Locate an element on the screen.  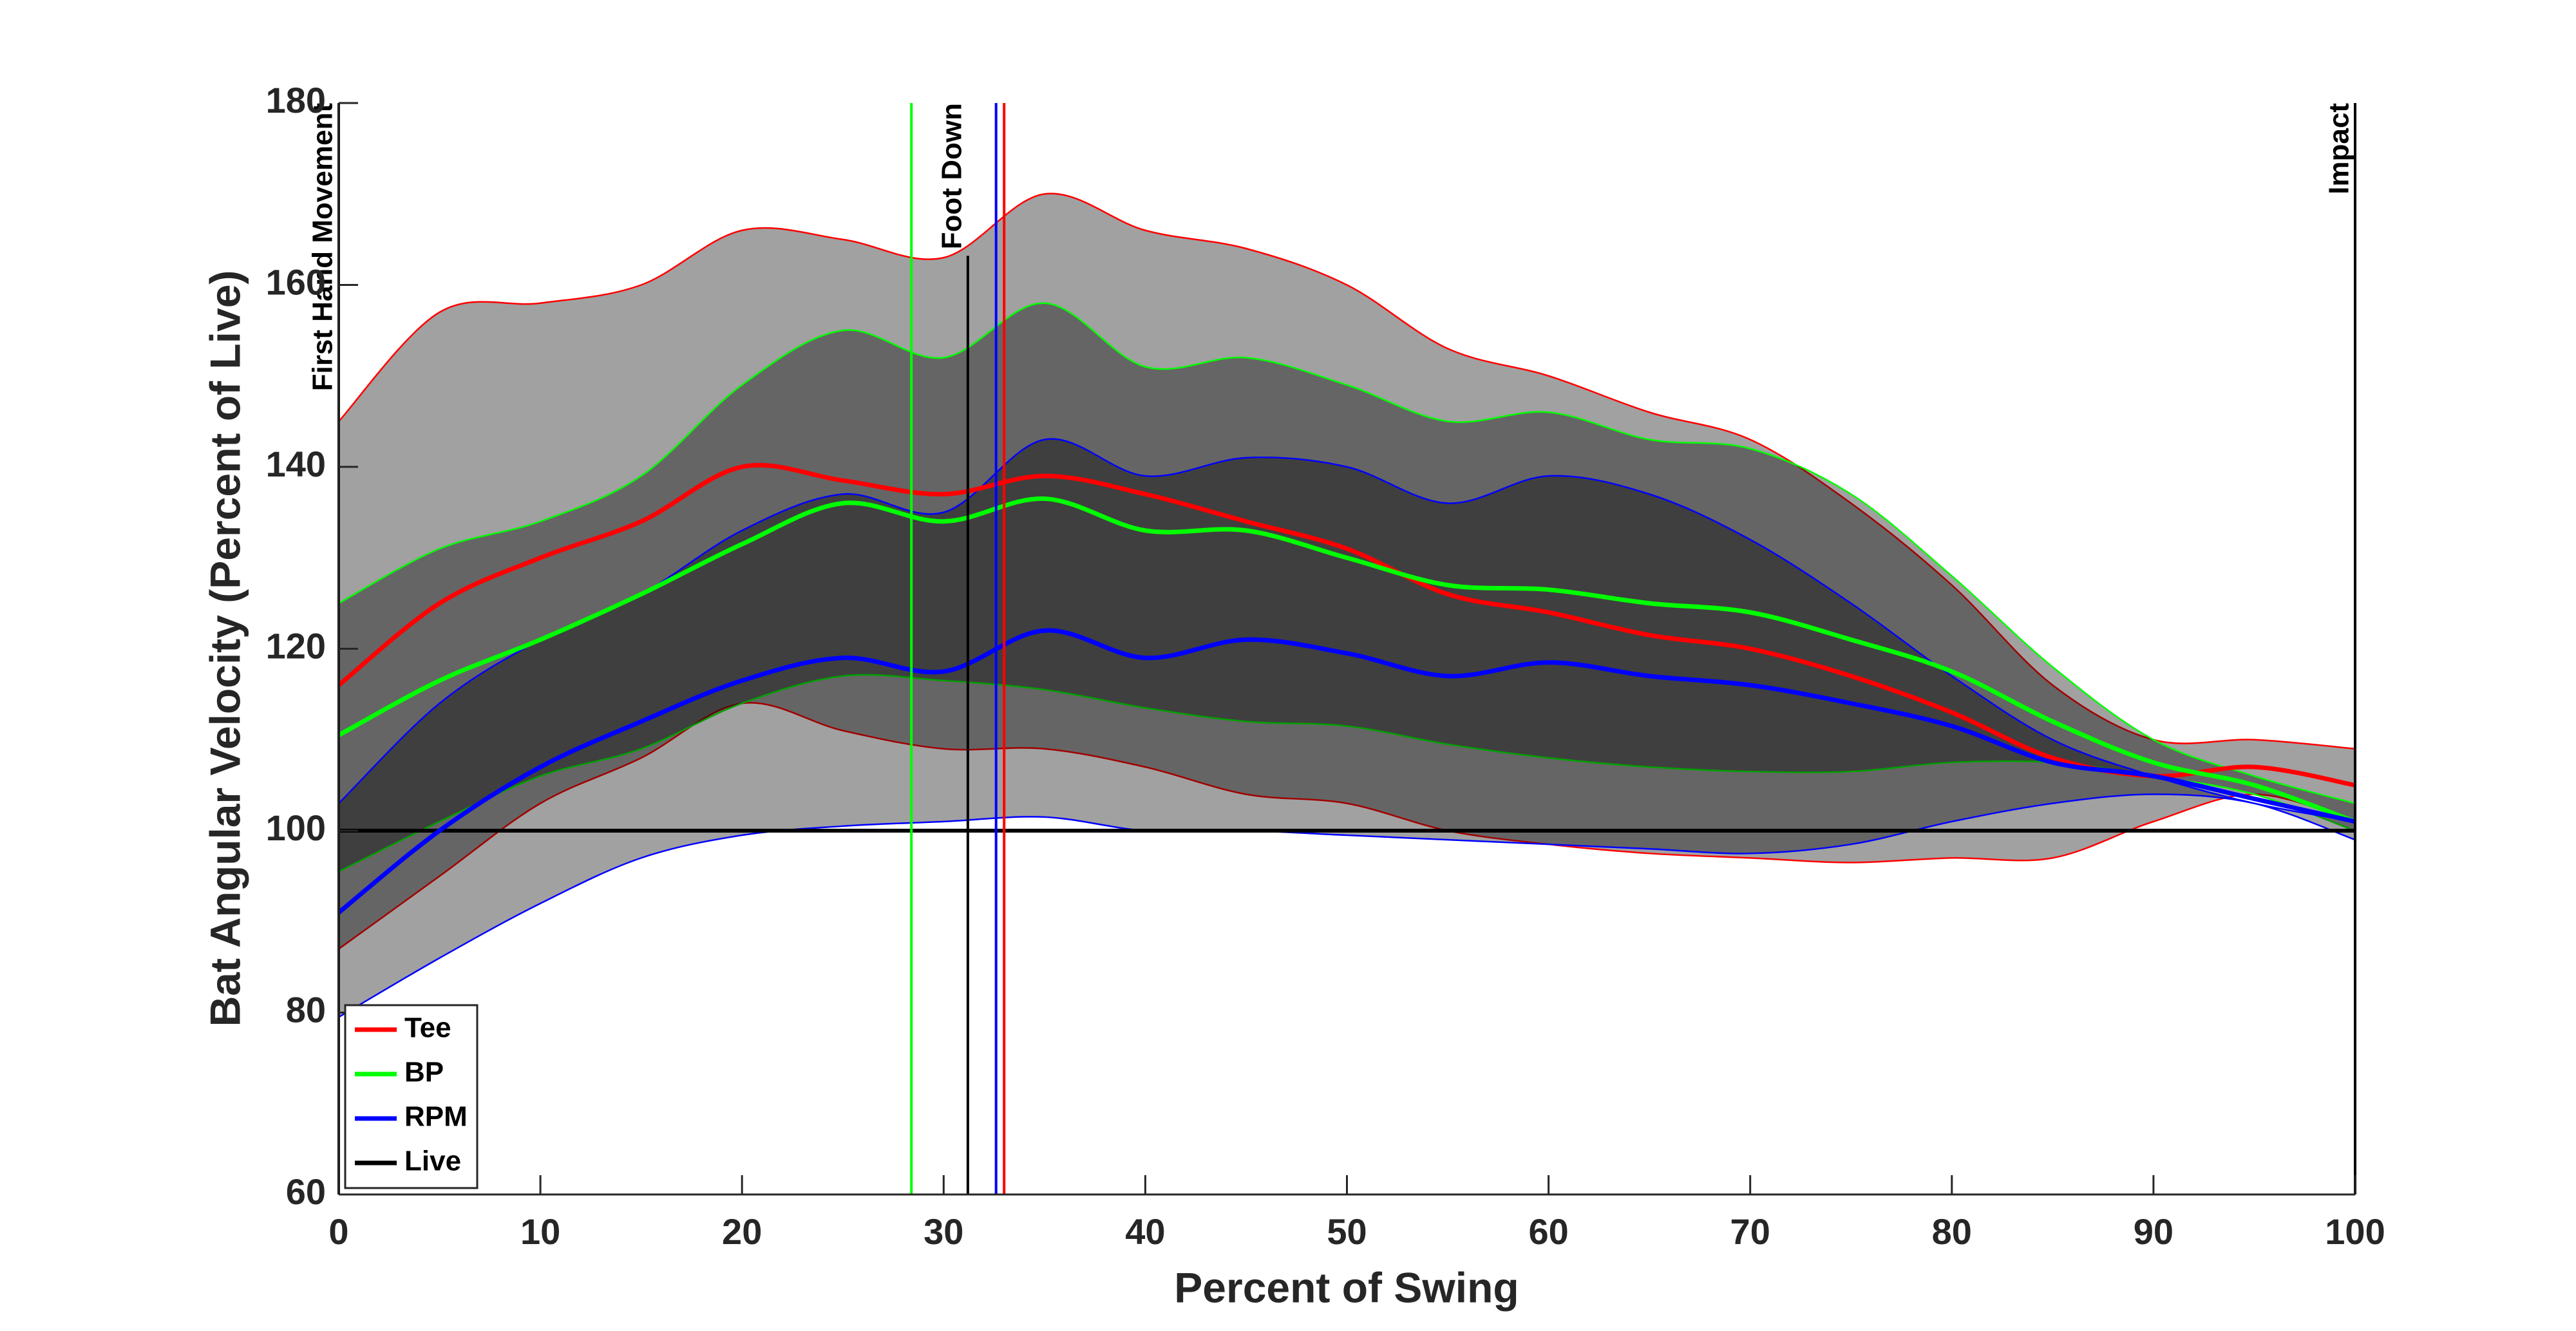
x-tick-label: 10 is located at coordinates (540, 1231).